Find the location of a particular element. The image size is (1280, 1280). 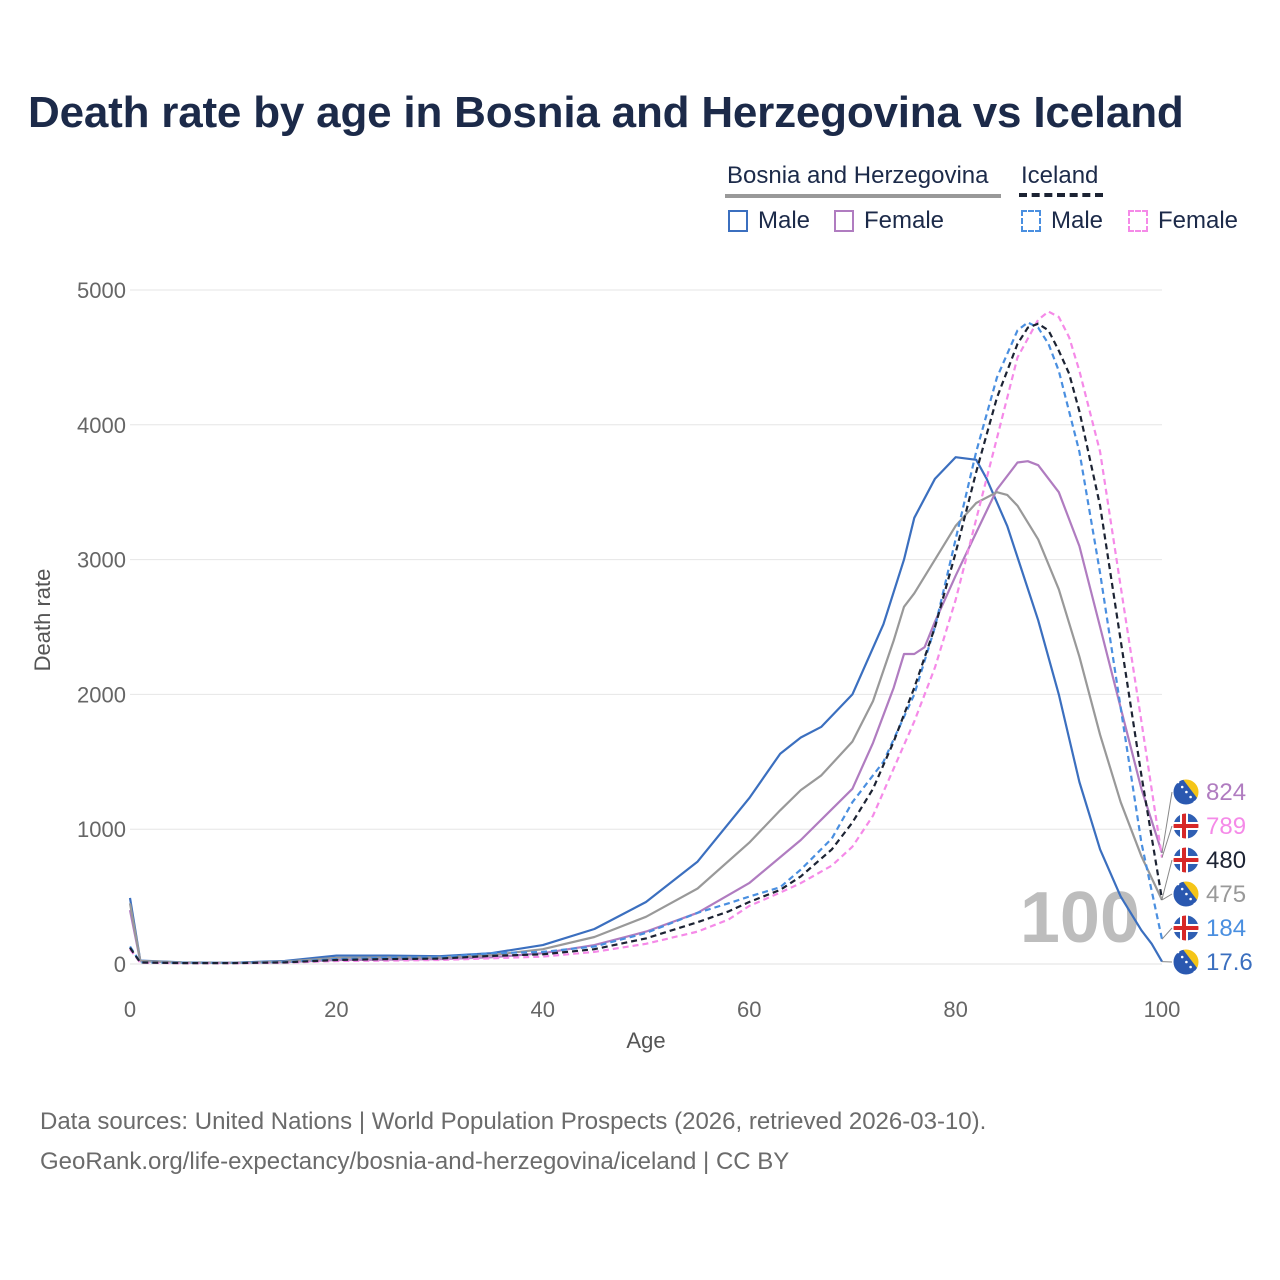

legend-group-label-bosnia: Bosnia and Herzegovina is located at coordinates (858, 175).